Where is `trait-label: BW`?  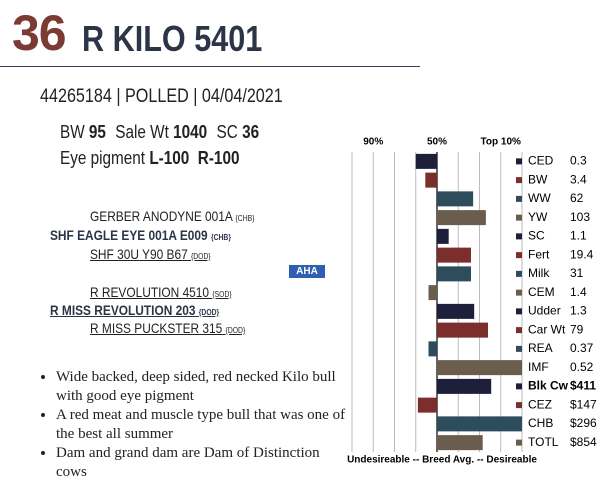 trait-label: BW is located at coordinates (538, 179).